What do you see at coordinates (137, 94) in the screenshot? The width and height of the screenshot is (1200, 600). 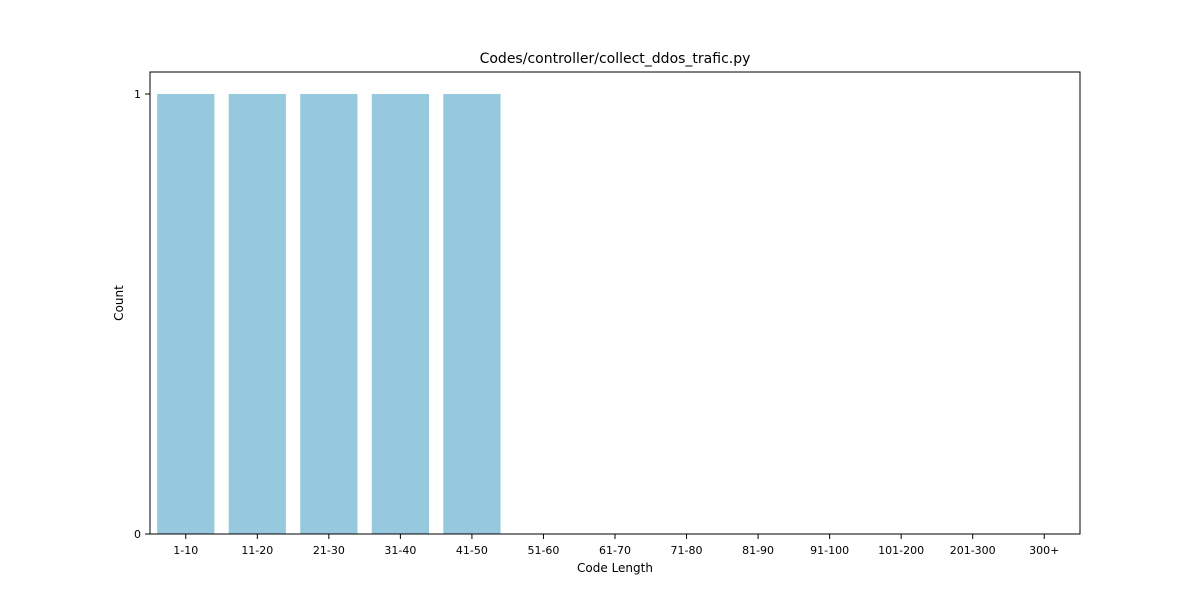 I see `y-tick-label: 1` at bounding box center [137, 94].